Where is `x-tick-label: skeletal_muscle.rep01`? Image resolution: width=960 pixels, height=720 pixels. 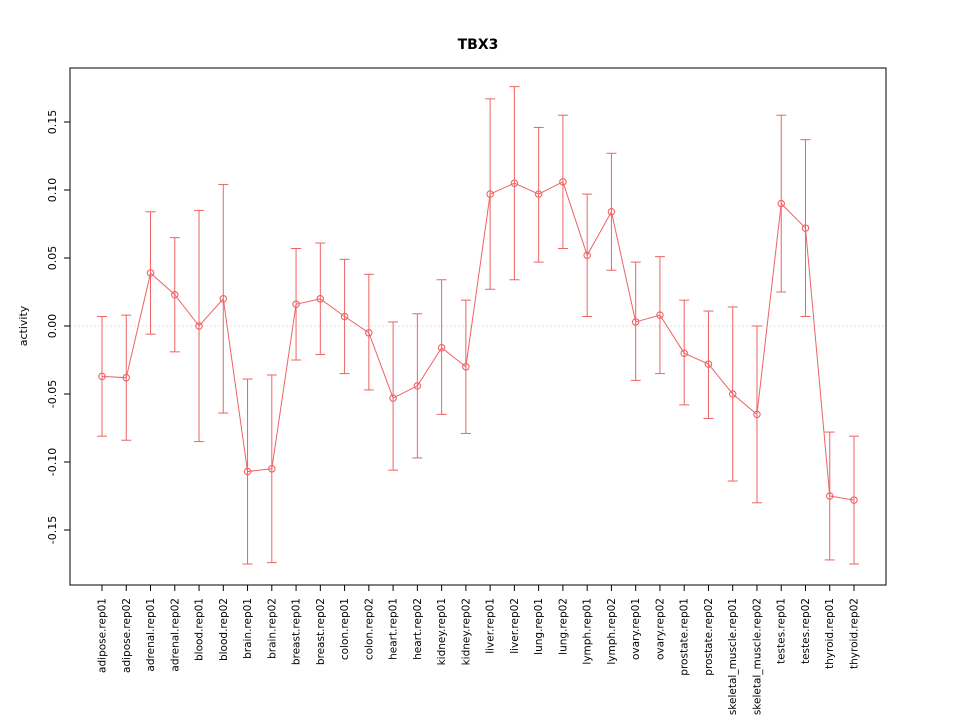 x-tick-label: skeletal_muscle.rep01 is located at coordinates (733, 656).